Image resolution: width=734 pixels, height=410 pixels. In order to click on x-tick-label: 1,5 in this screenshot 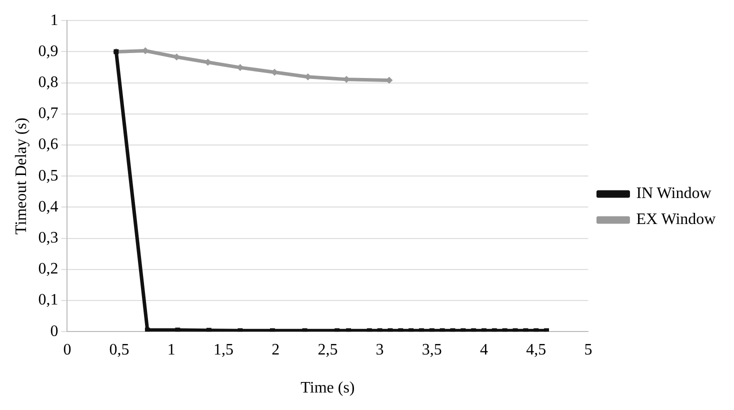, I will do `click(224, 349)`.